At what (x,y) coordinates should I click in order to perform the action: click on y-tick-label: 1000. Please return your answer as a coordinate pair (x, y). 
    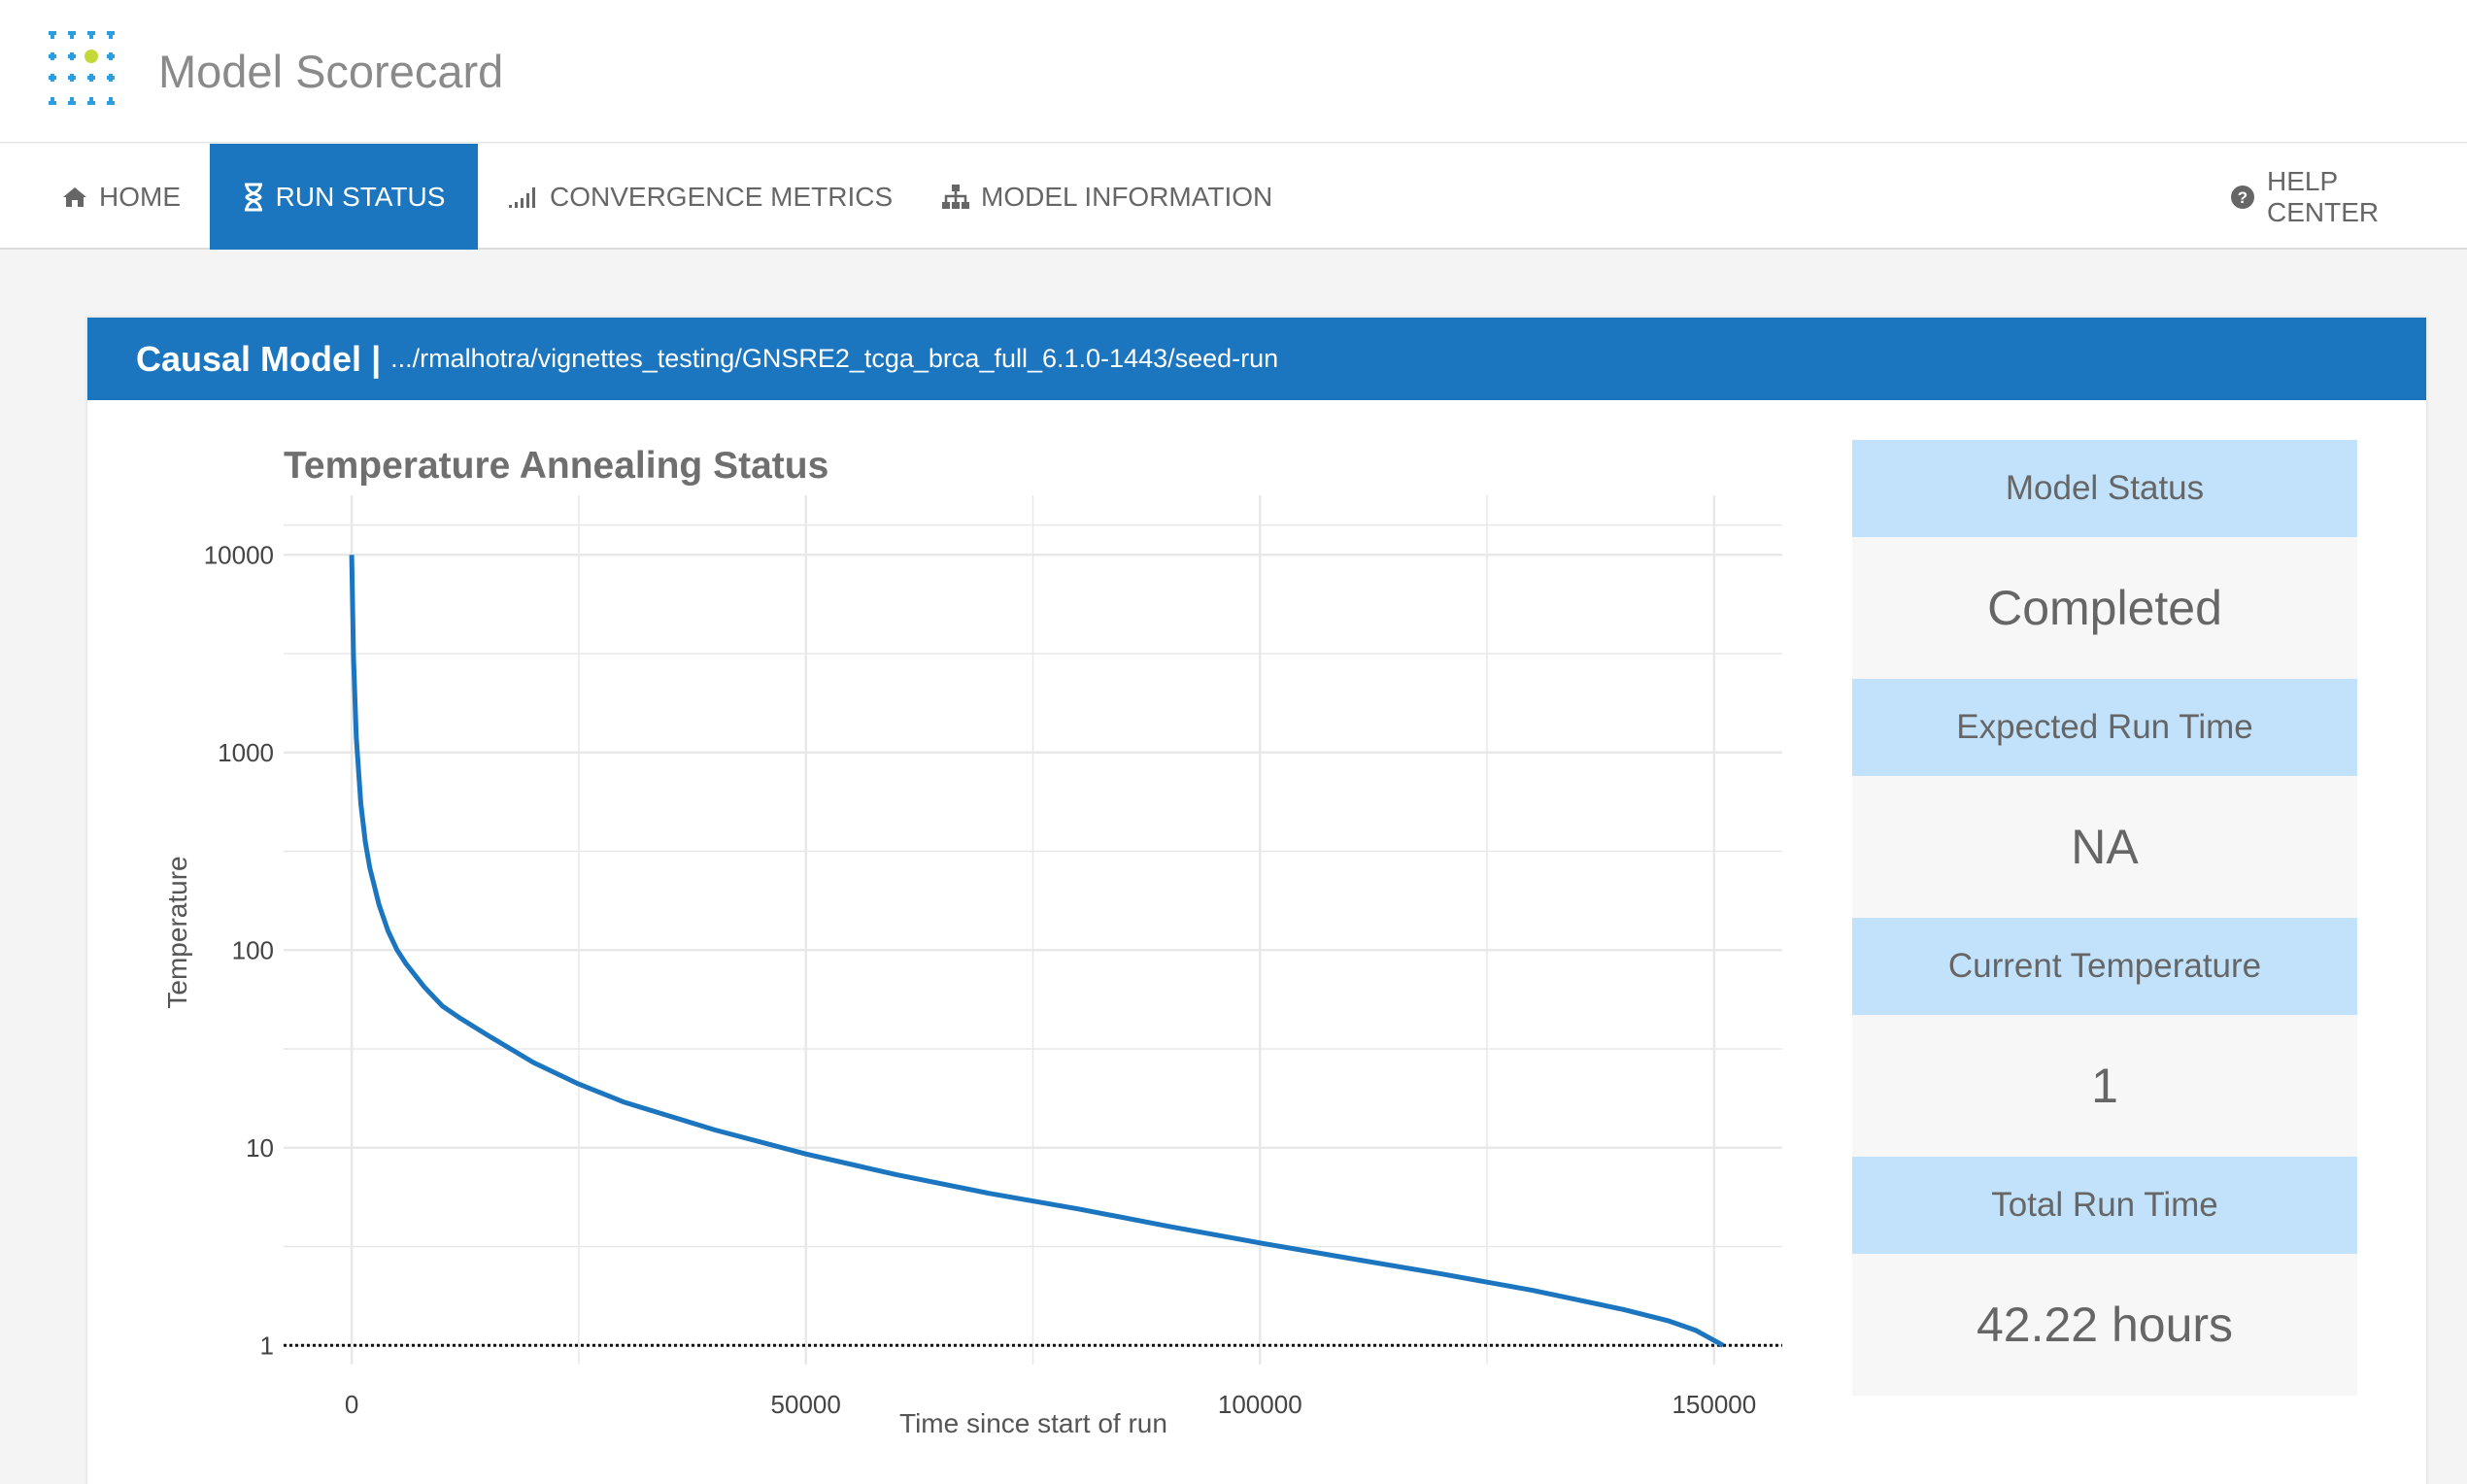
    Looking at the image, I should click on (246, 752).